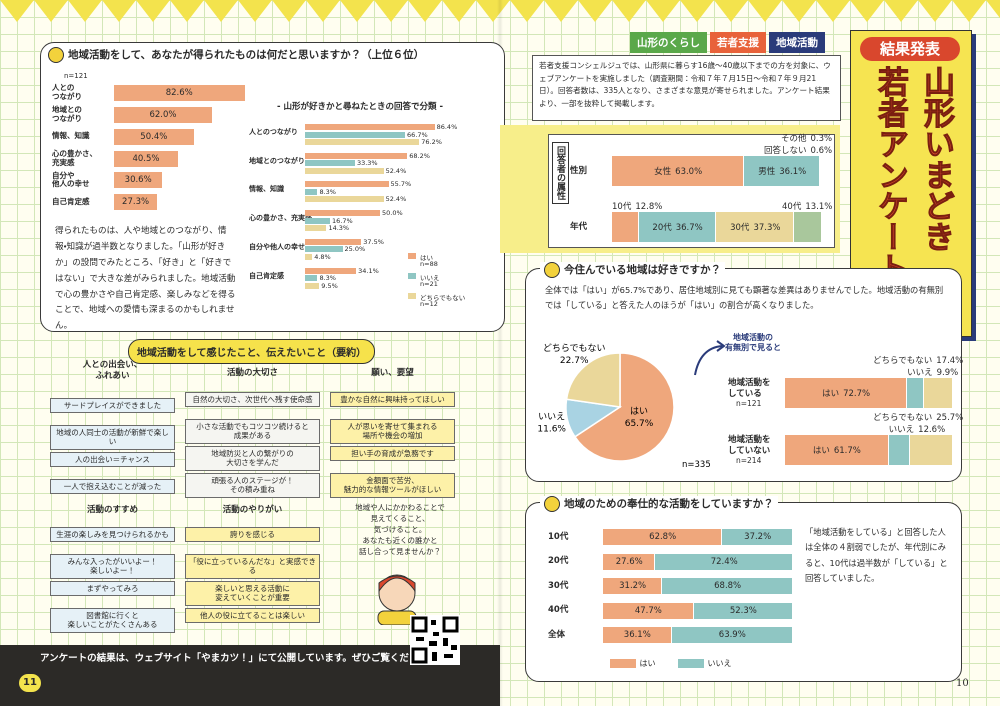 The height and width of the screenshot is (706, 1000). Describe the element at coordinates (579, 226) in the screenshot. I see `category-name: 年代` at that location.